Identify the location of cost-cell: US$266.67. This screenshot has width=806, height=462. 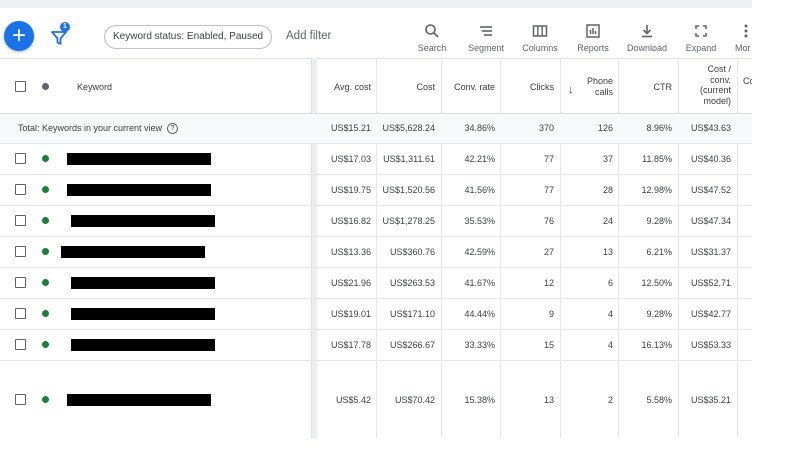
(412, 345).